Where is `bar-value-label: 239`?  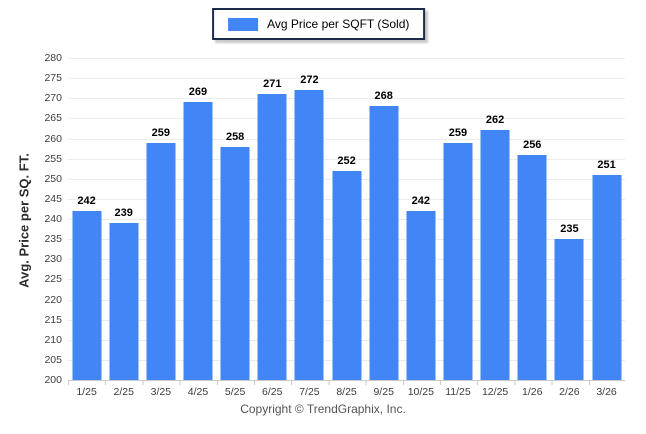 bar-value-label: 239 is located at coordinates (123, 213).